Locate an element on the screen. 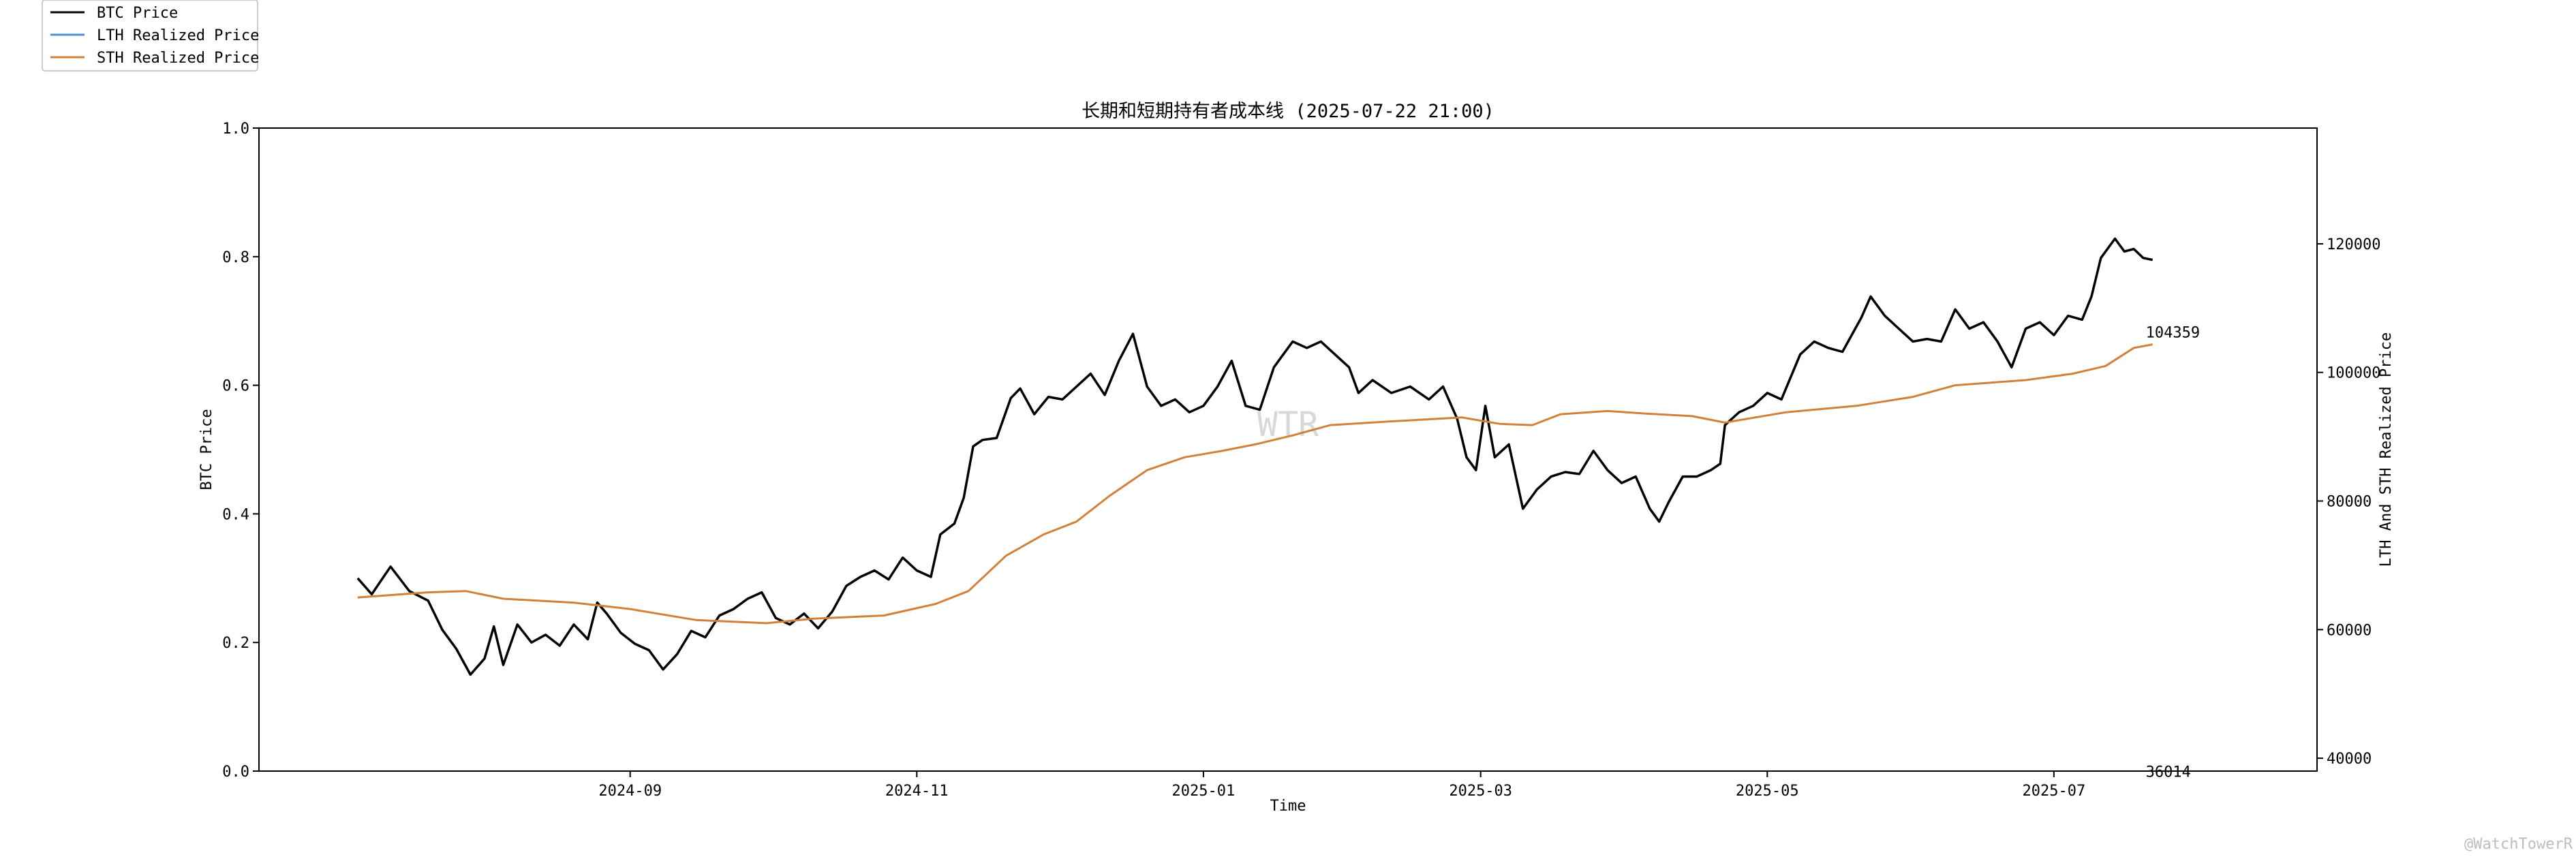 This screenshot has width=2576, height=861. y-axis-left-ticks: 0.0 0.2 0.4 0.6 0.8 1.0 is located at coordinates (240, 451).